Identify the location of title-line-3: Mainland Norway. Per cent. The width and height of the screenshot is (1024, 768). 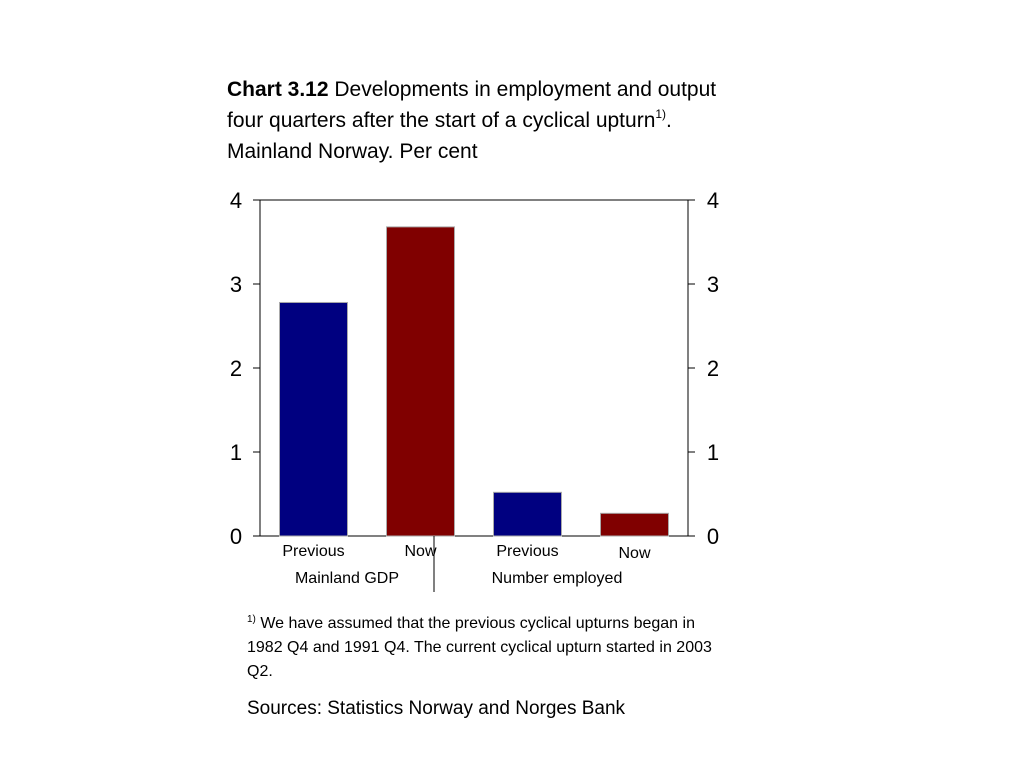
(352, 151).